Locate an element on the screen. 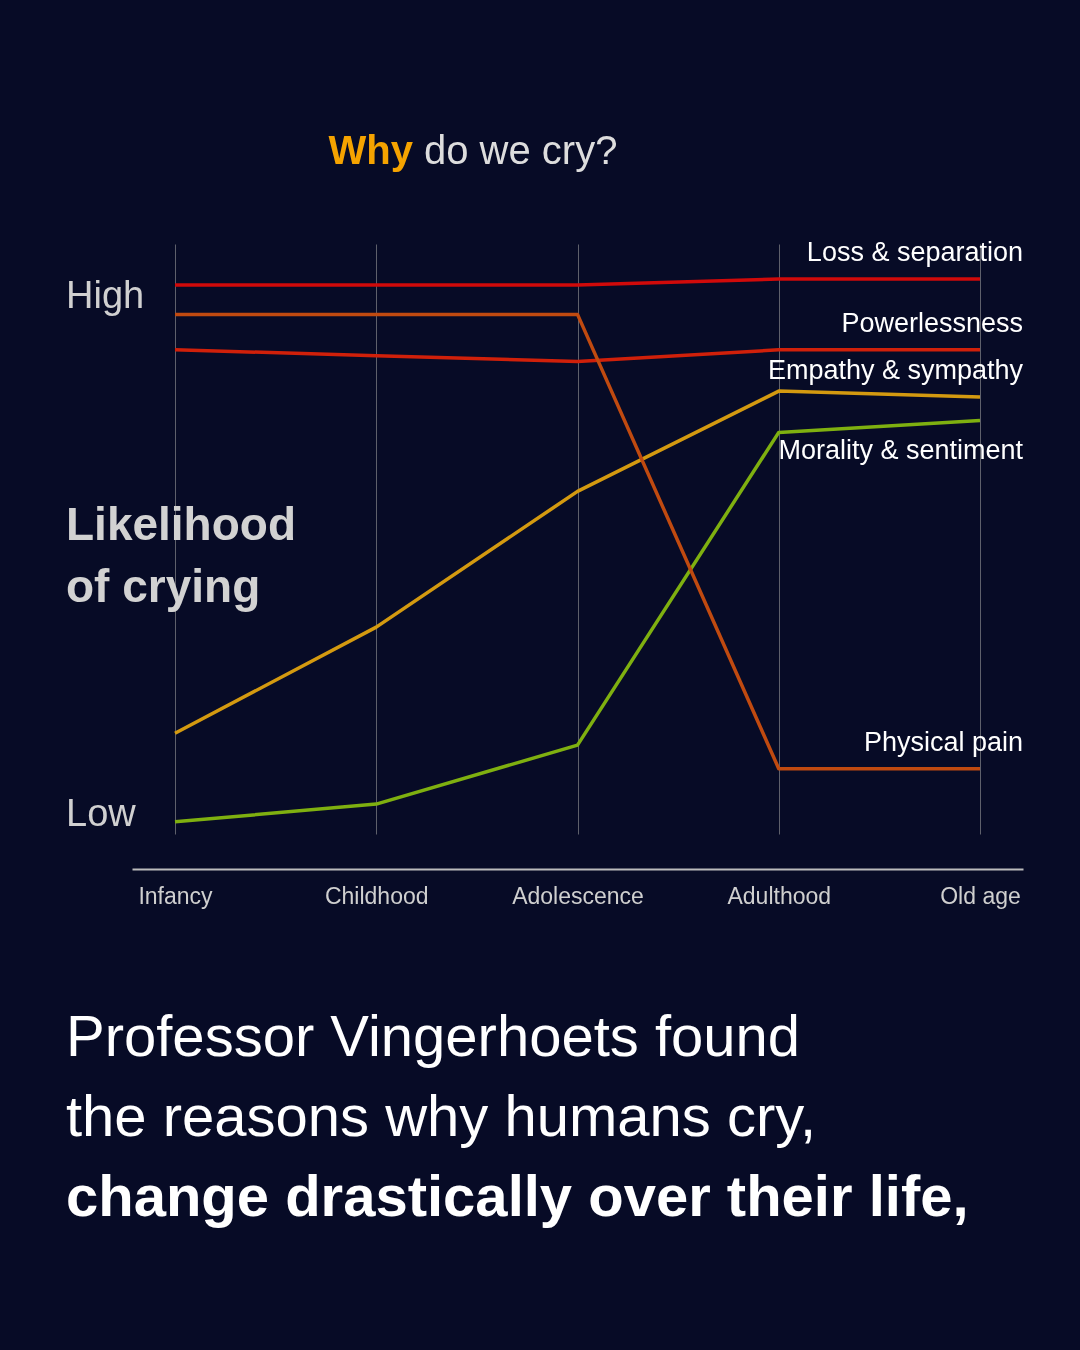  x-tick-label: Adulthood is located at coordinates (779, 895).